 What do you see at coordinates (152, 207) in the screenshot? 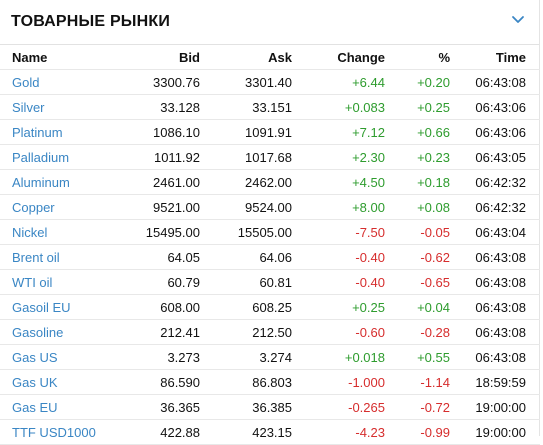
I see `bid-value: 9521.00` at bounding box center [152, 207].